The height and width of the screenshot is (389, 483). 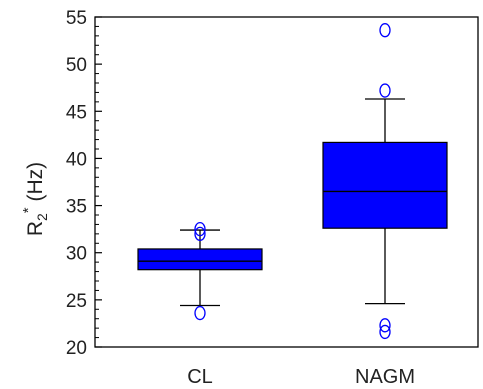 I want to click on x-category-label: NAGM, so click(x=385, y=377).